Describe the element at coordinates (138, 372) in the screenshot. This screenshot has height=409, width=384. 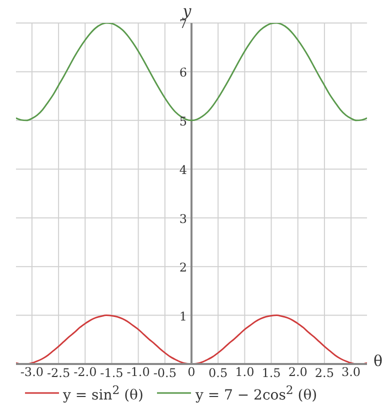
I see `x-tick-label: -1.0` at that location.